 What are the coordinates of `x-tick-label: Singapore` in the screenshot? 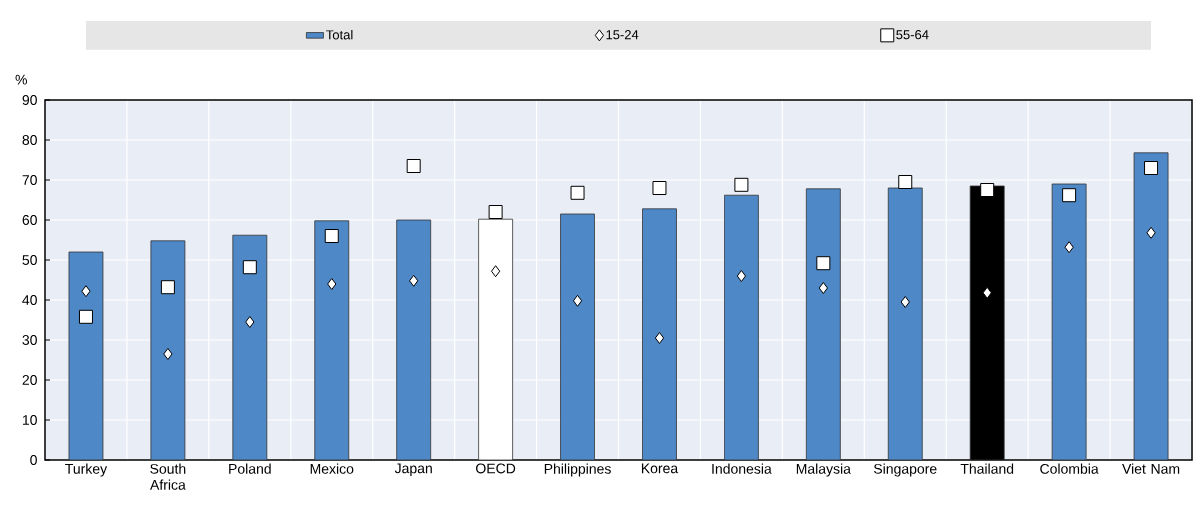 It's located at (905, 470).